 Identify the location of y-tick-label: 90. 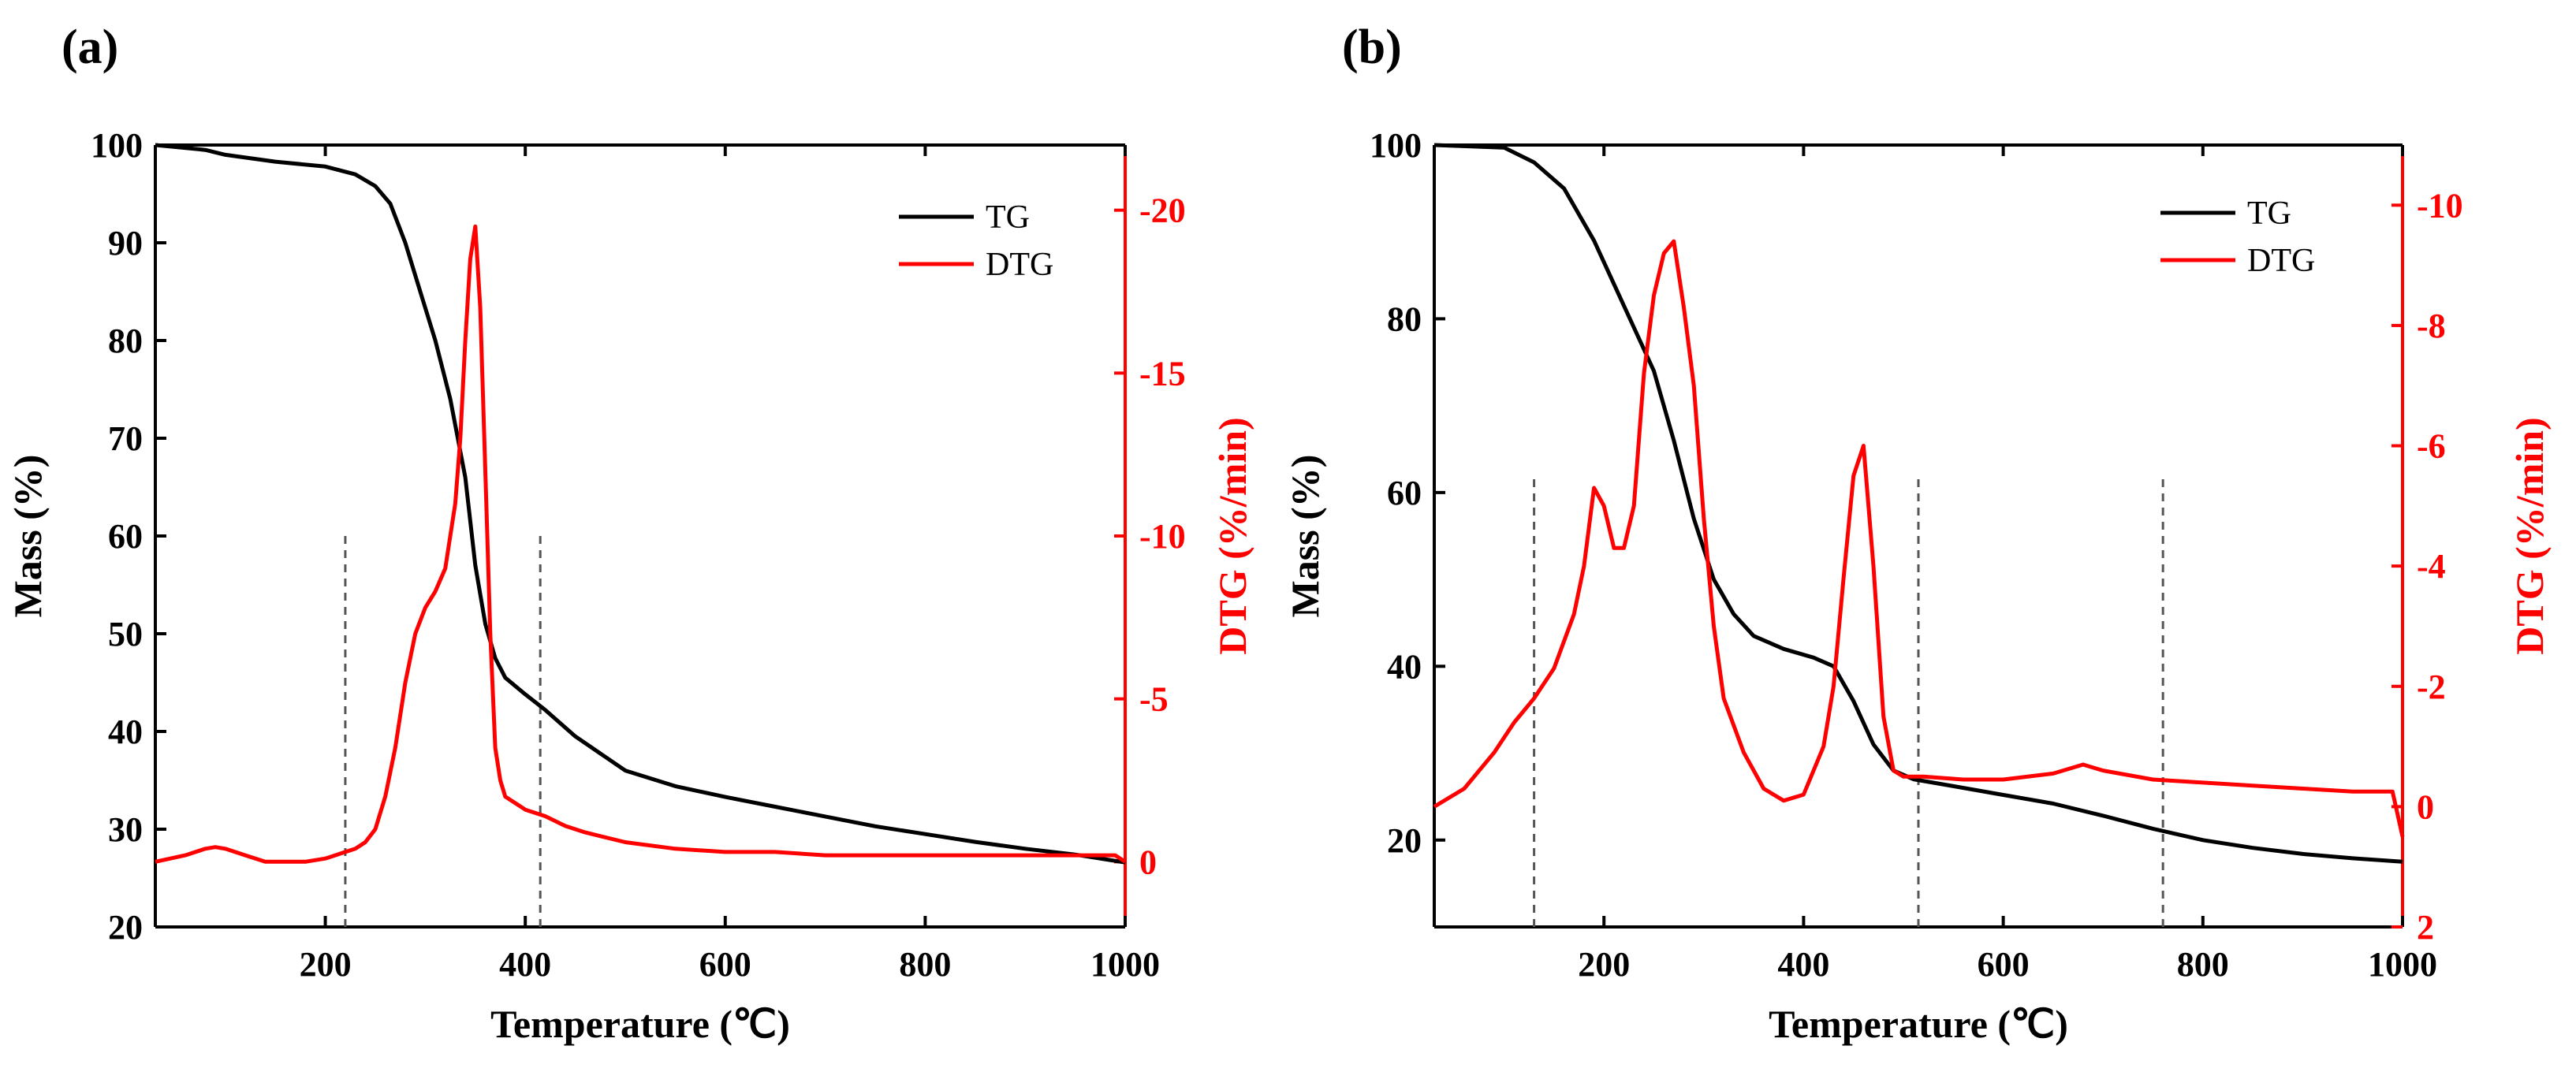
(125, 243).